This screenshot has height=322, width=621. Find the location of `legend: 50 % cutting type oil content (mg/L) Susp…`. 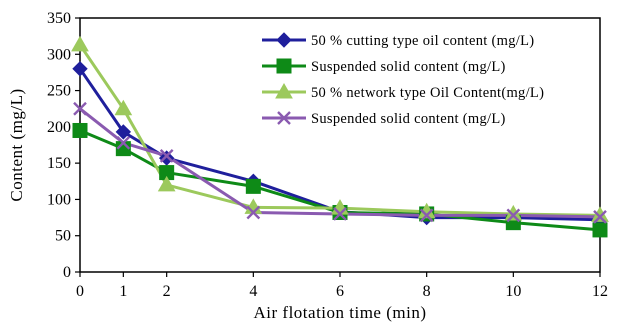

legend: 50 % cutting type oil content (mg/L) Susp… is located at coordinates (403, 79).